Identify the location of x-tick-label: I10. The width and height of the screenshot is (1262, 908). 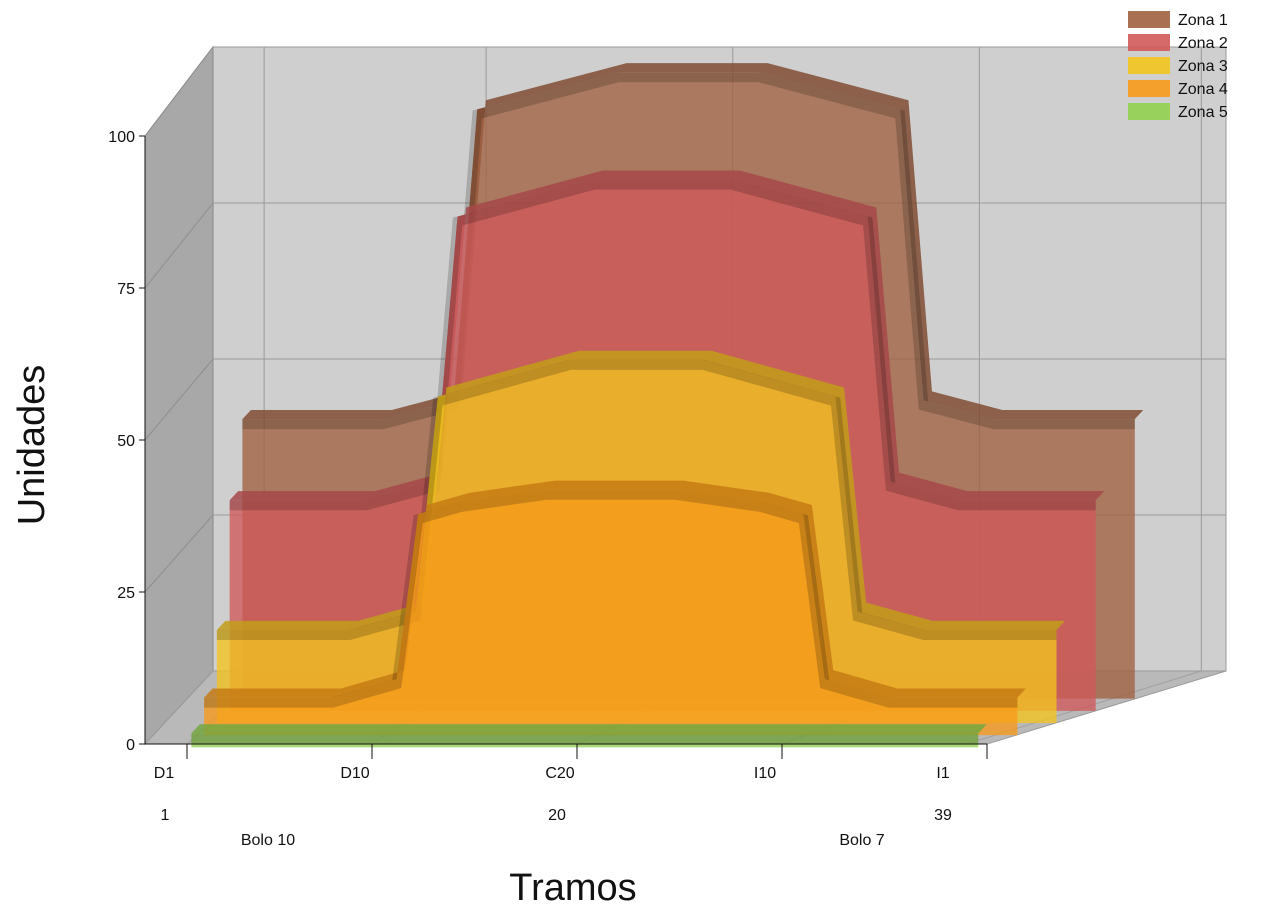
(765, 773).